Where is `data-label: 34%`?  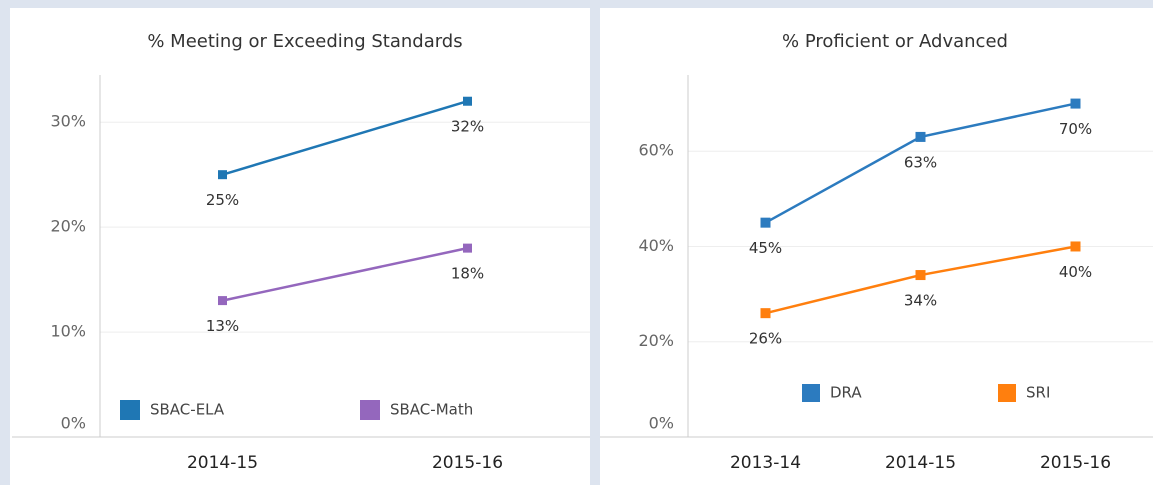
data-label: 34% is located at coordinates (920, 301).